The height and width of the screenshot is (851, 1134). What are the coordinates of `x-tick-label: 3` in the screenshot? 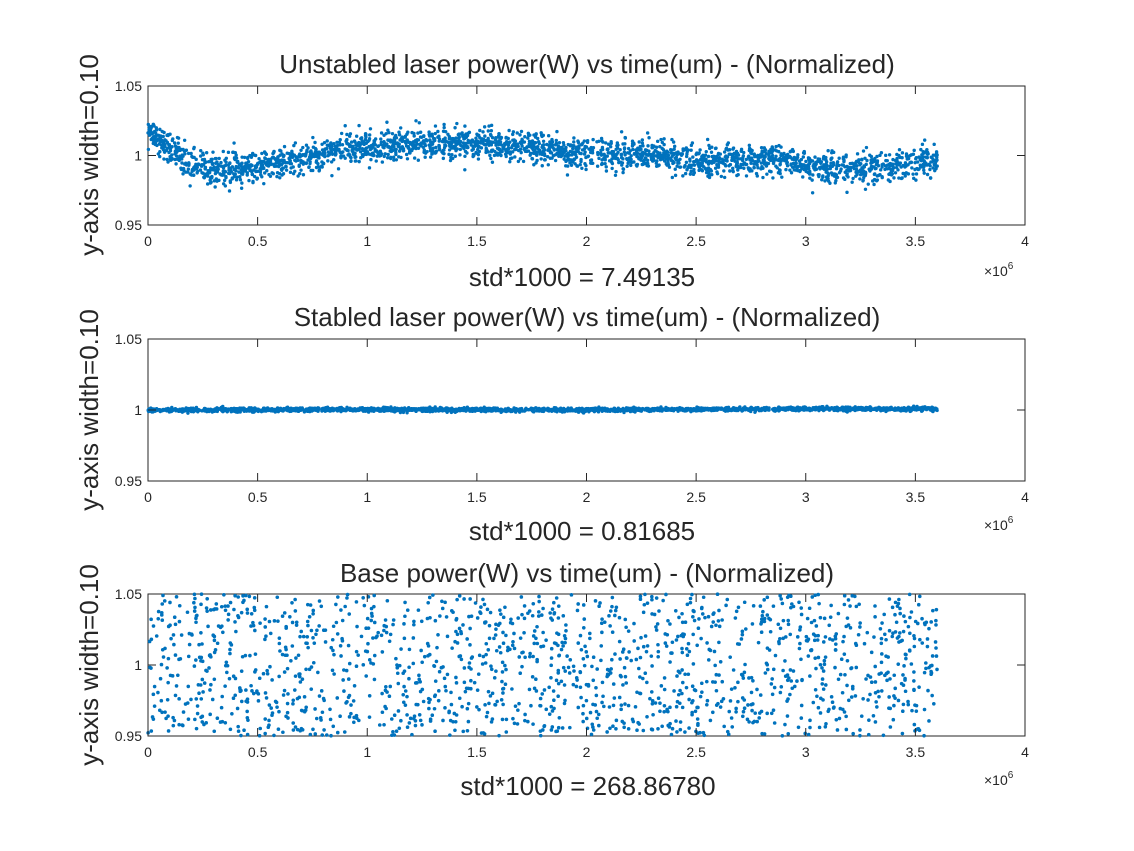 It's located at (806, 497).